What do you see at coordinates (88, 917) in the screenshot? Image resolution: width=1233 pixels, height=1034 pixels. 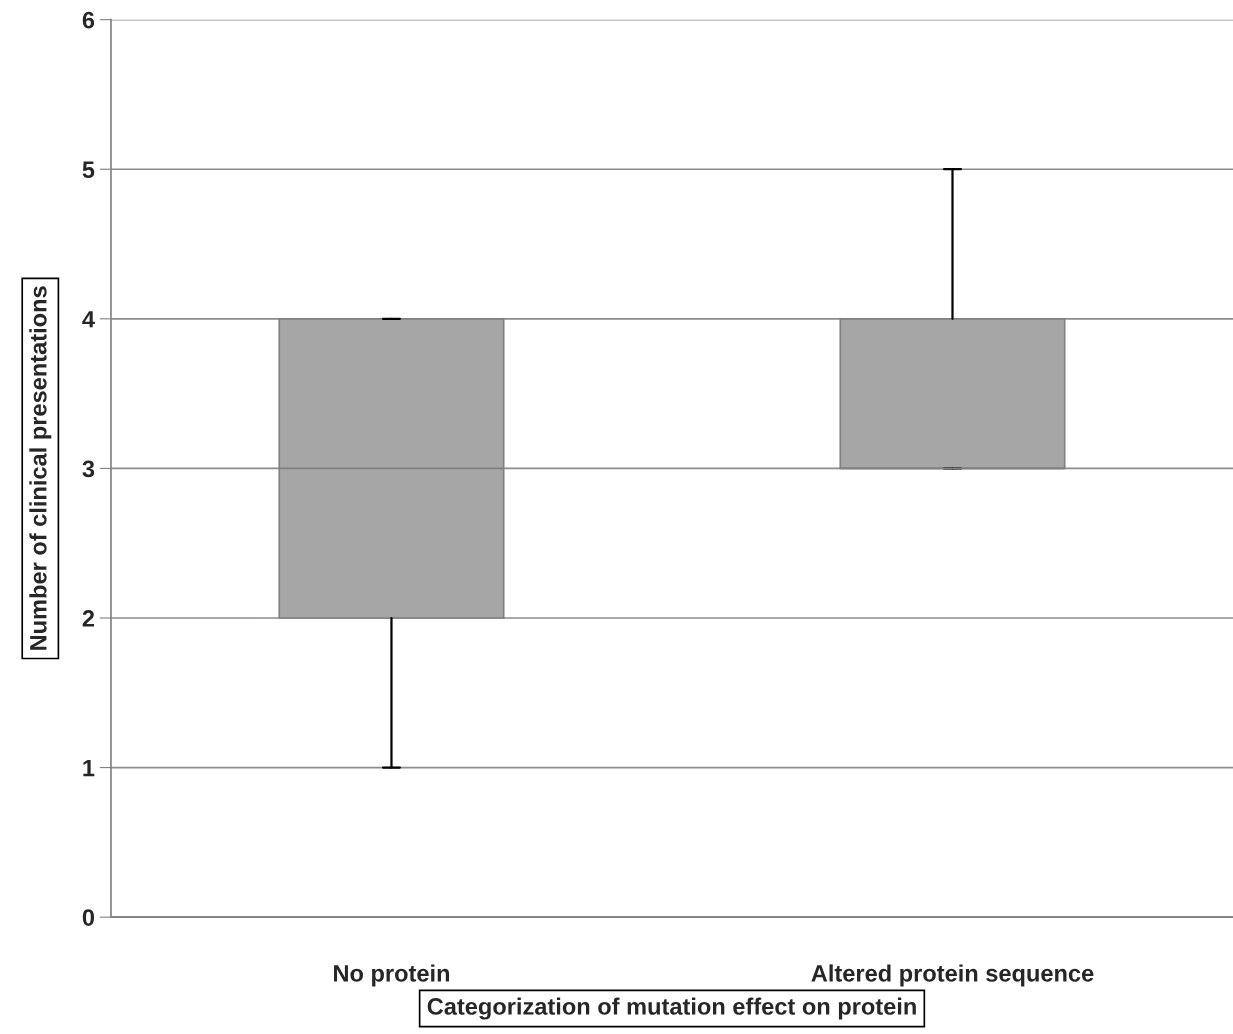 I see `y-tick-label: 0` at bounding box center [88, 917].